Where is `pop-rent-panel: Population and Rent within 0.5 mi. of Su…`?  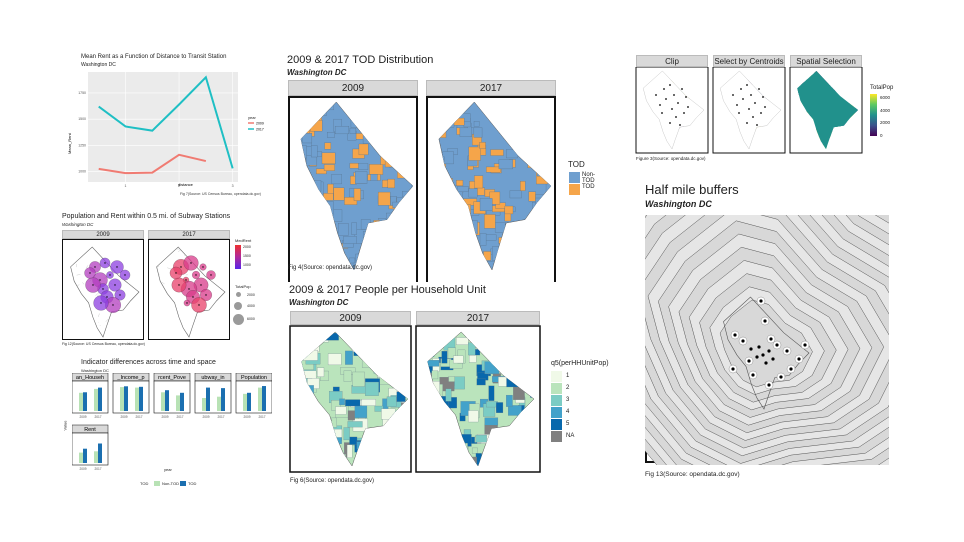
pop-rent-panel: Population and Rent within 0.5 mi. of Su… is located at coordinates (167, 279).